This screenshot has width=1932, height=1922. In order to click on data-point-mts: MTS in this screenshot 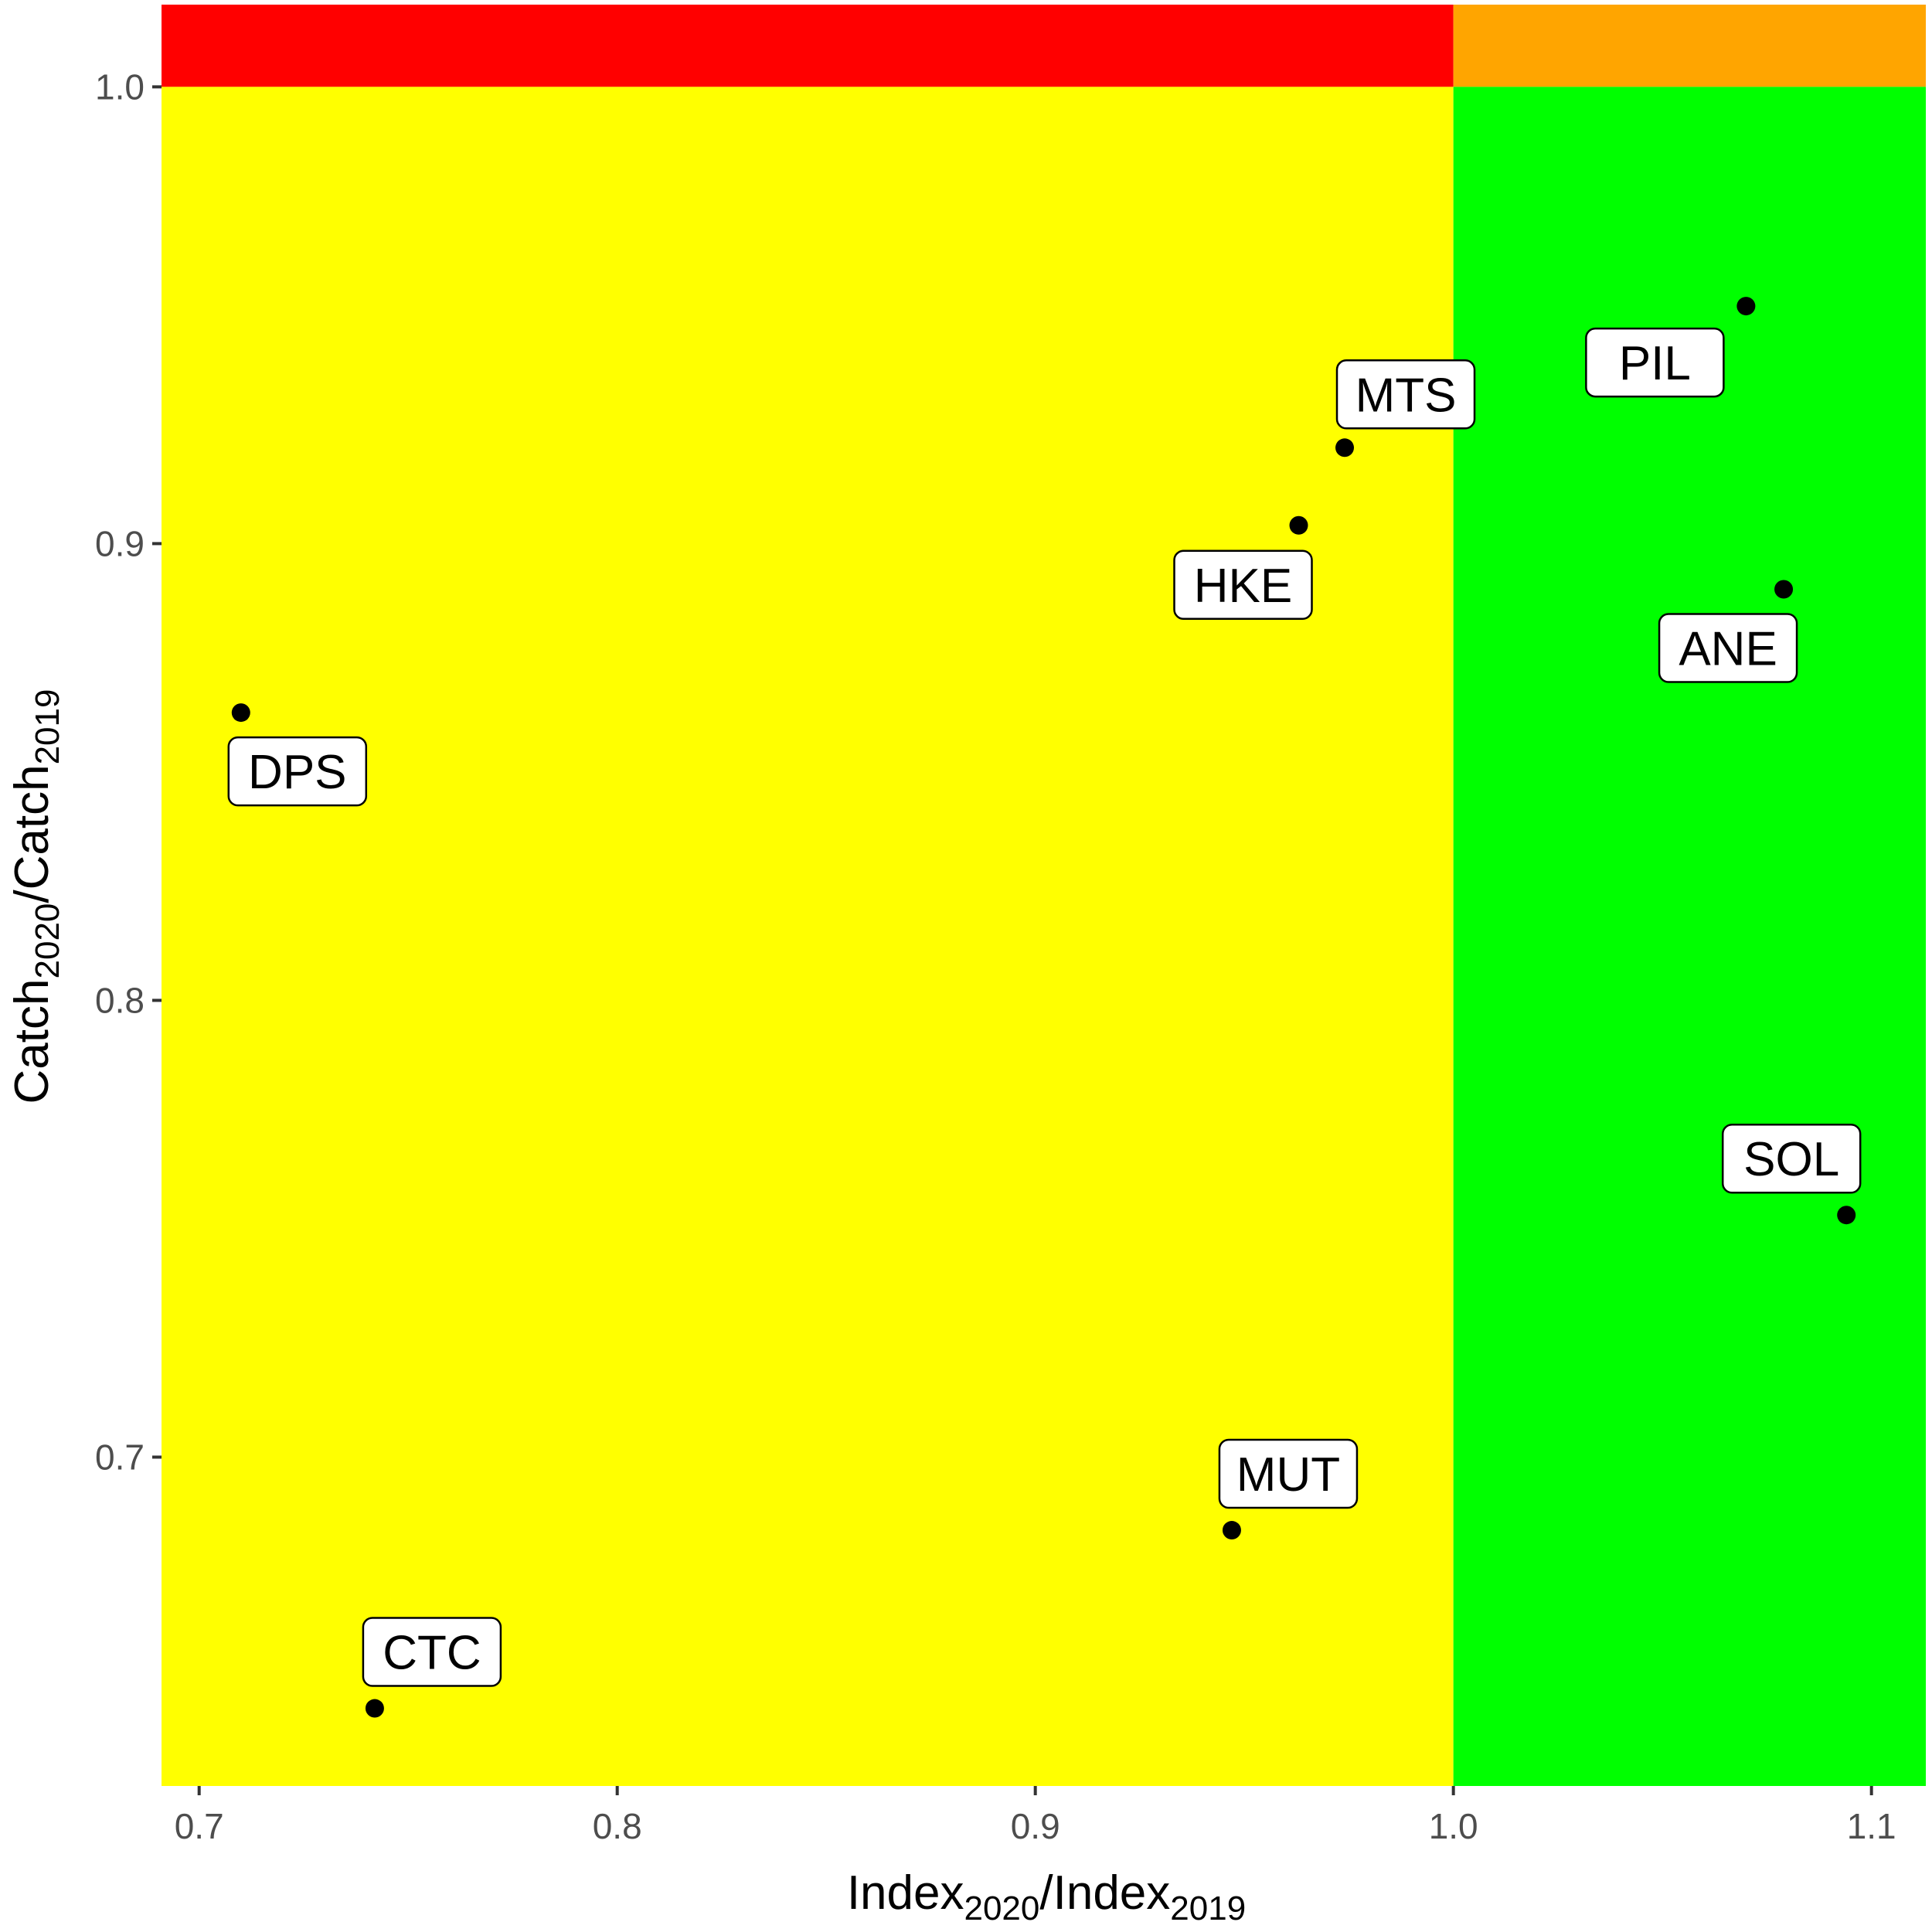, I will do `click(1405, 409)`.